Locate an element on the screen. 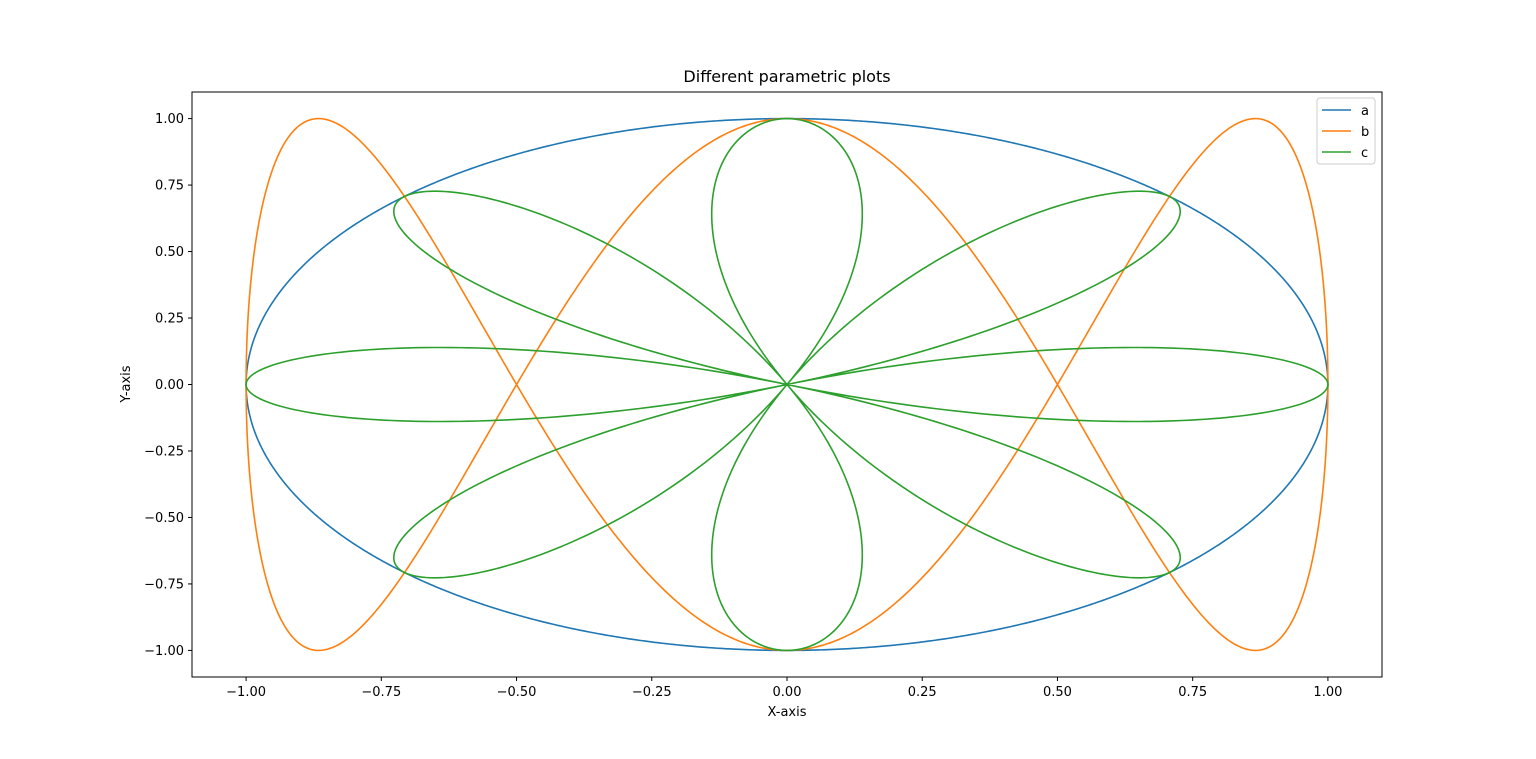 The image size is (1536, 759). chart-title: Different parametric plots is located at coordinates (786, 76).